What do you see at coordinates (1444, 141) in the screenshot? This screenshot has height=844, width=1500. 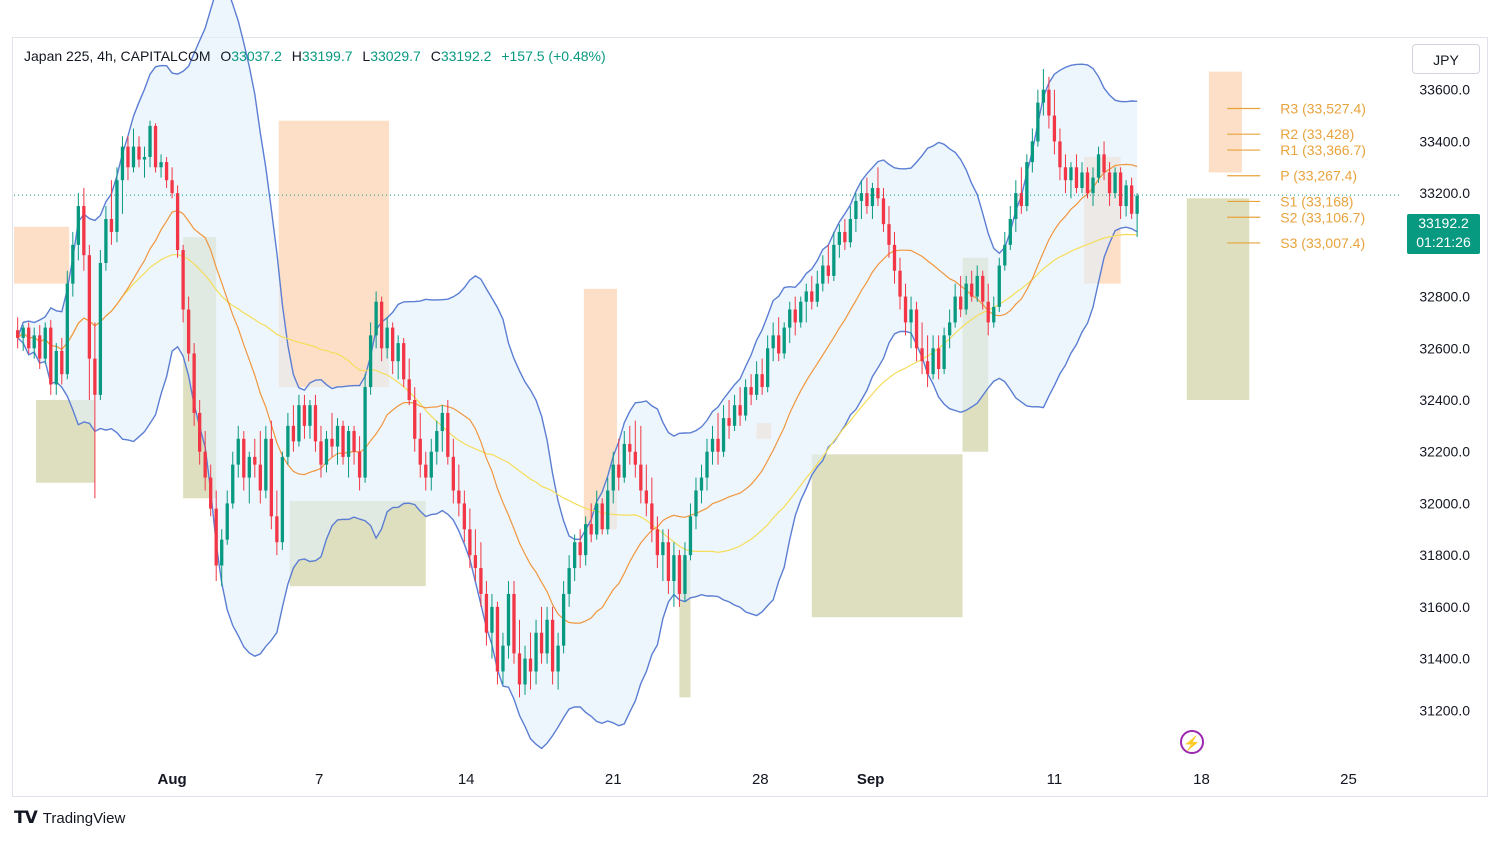 I see `price-tick-label: 33400.0` at bounding box center [1444, 141].